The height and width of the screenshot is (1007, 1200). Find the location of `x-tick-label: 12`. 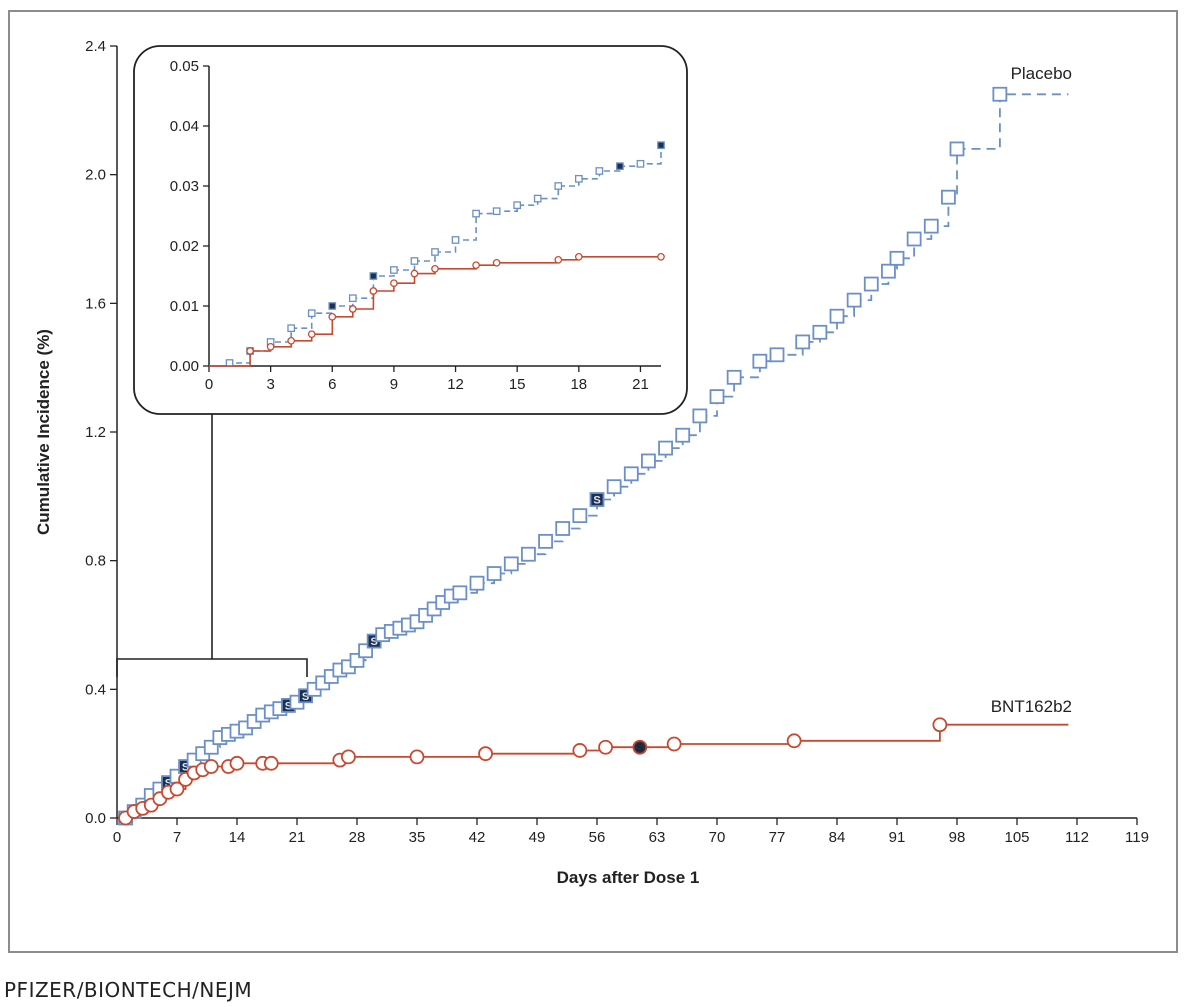

x-tick-label: 12 is located at coordinates (455, 384).